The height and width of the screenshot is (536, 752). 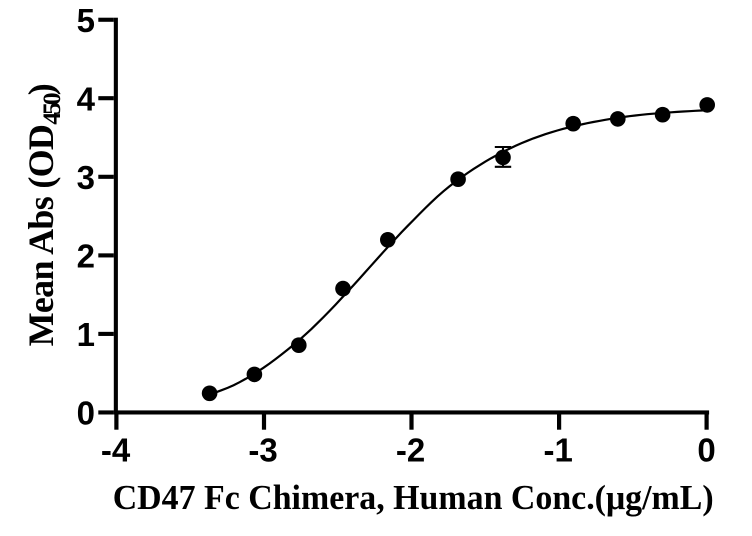 What do you see at coordinates (86, 98) in the screenshot?
I see `svg-text: 4` at bounding box center [86, 98].